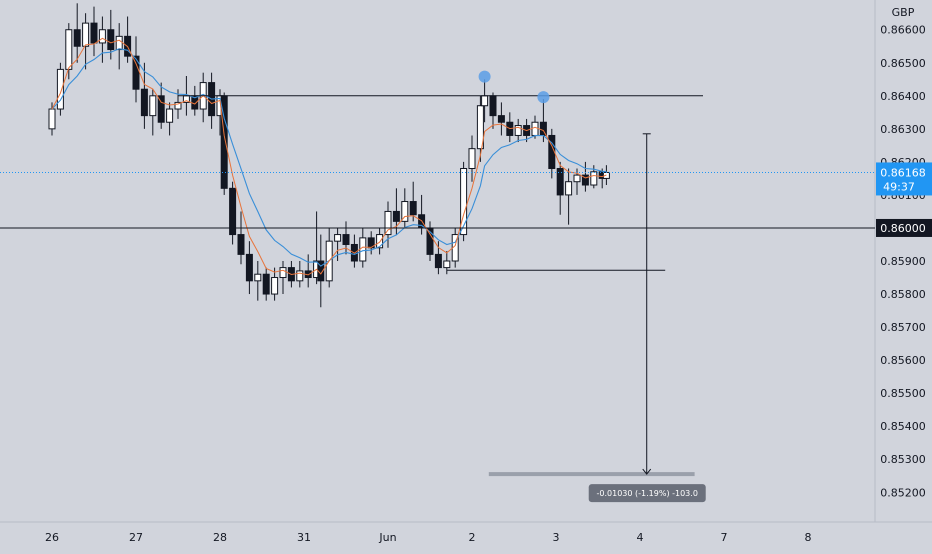  What do you see at coordinates (903, 327) in the screenshot?
I see `price-tick-label: 0.85700` at bounding box center [903, 327].